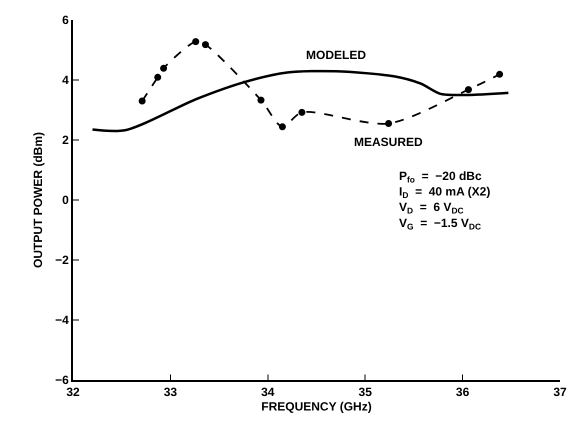 The height and width of the screenshot is (426, 579). I want to click on x-tick-label: 36, so click(463, 392).